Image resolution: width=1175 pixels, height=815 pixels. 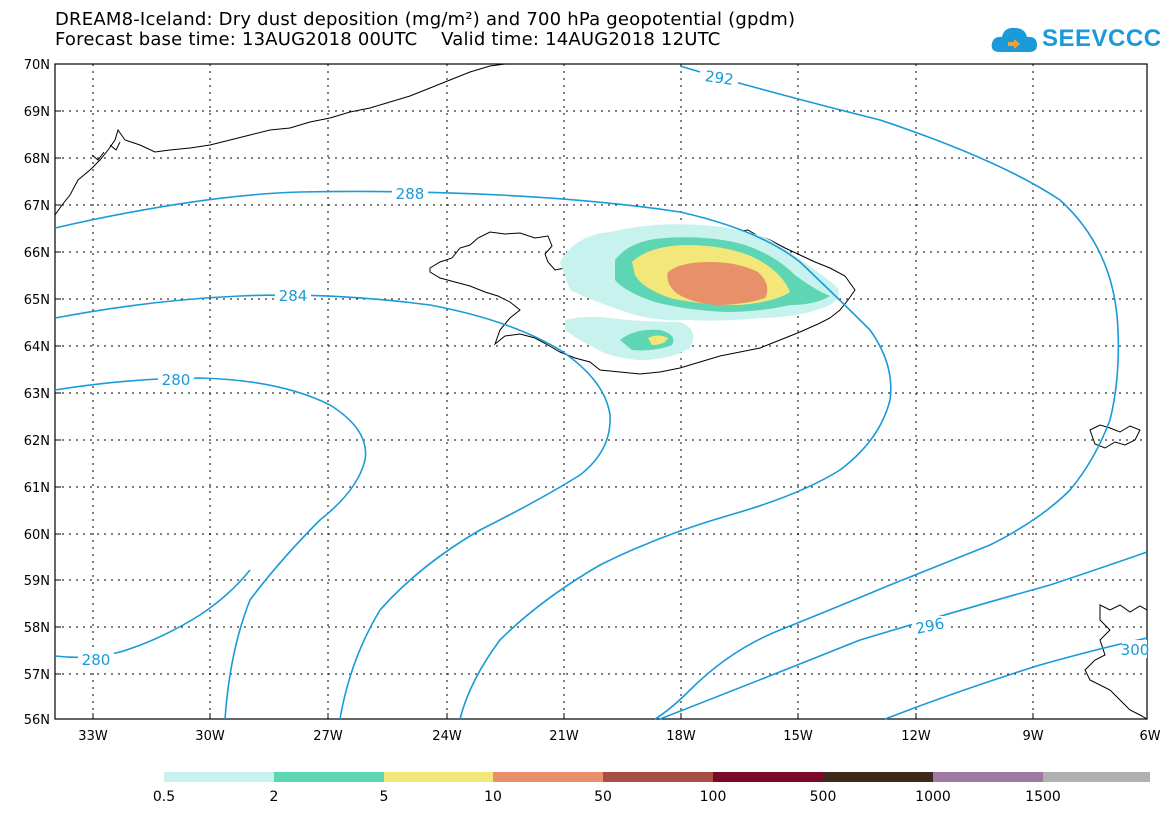 I want to click on colorbar-label: 2, so click(x=274, y=797).